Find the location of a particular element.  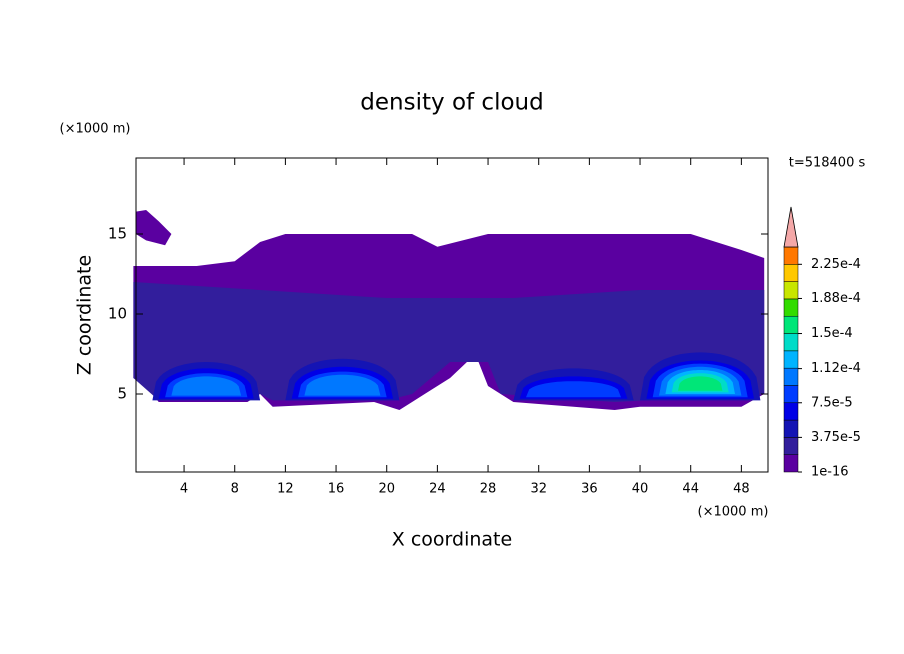

colorbar-tick-label: 3.75e-5 is located at coordinates (836, 437).